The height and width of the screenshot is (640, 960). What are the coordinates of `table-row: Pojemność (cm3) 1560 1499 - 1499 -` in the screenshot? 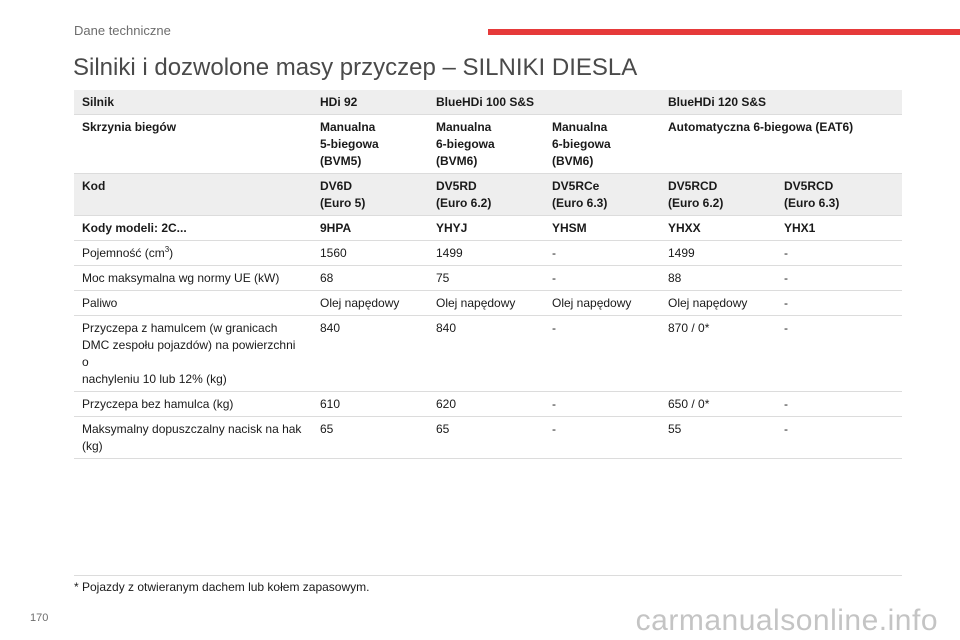 It's located at (488, 253).